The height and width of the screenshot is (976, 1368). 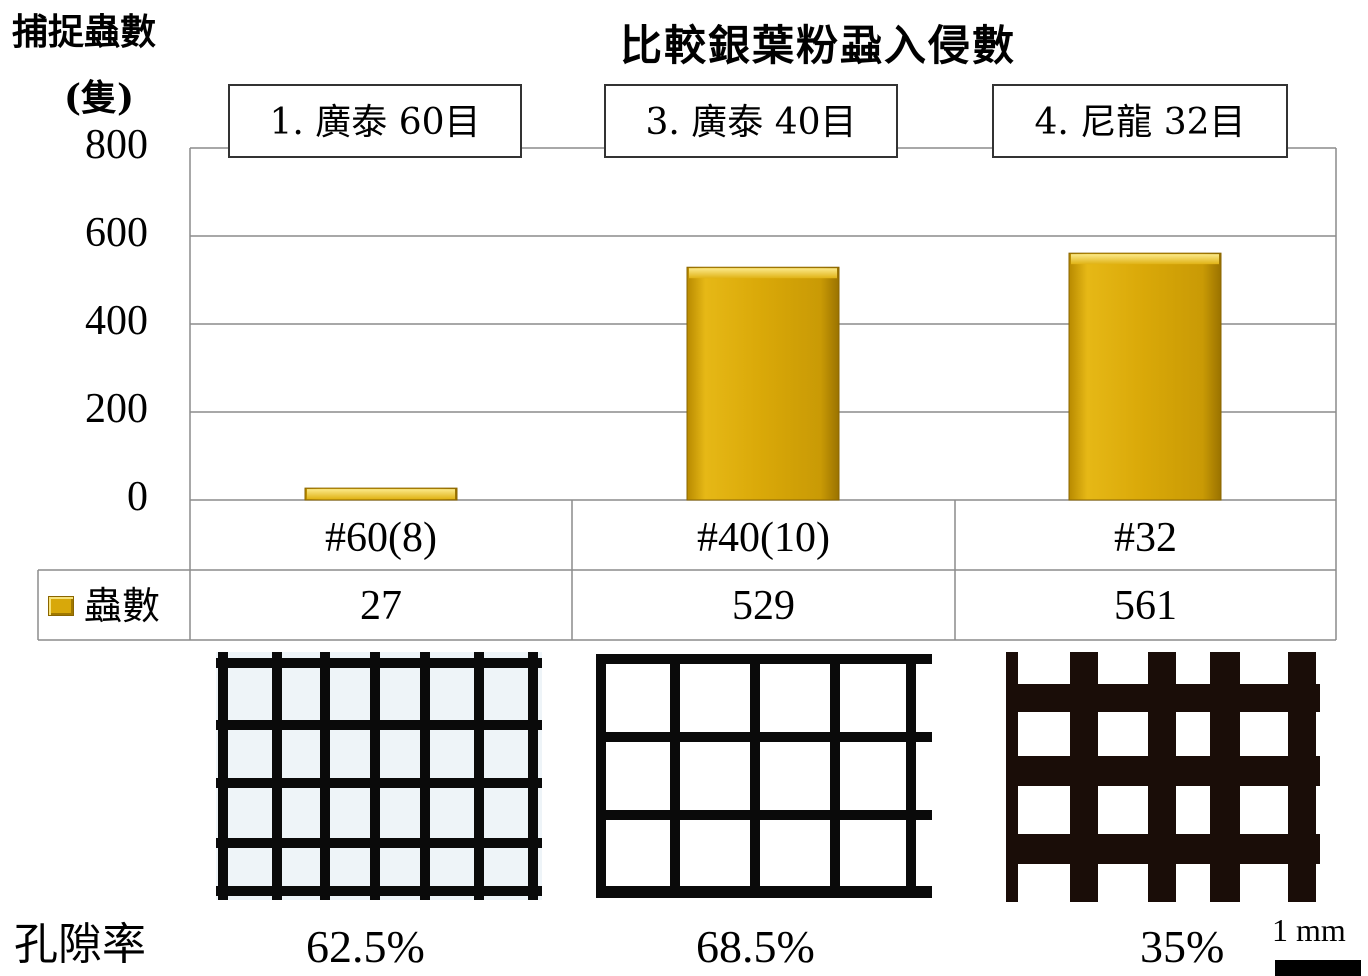 What do you see at coordinates (1145, 538) in the screenshot?
I see `x-category-label: #32` at bounding box center [1145, 538].